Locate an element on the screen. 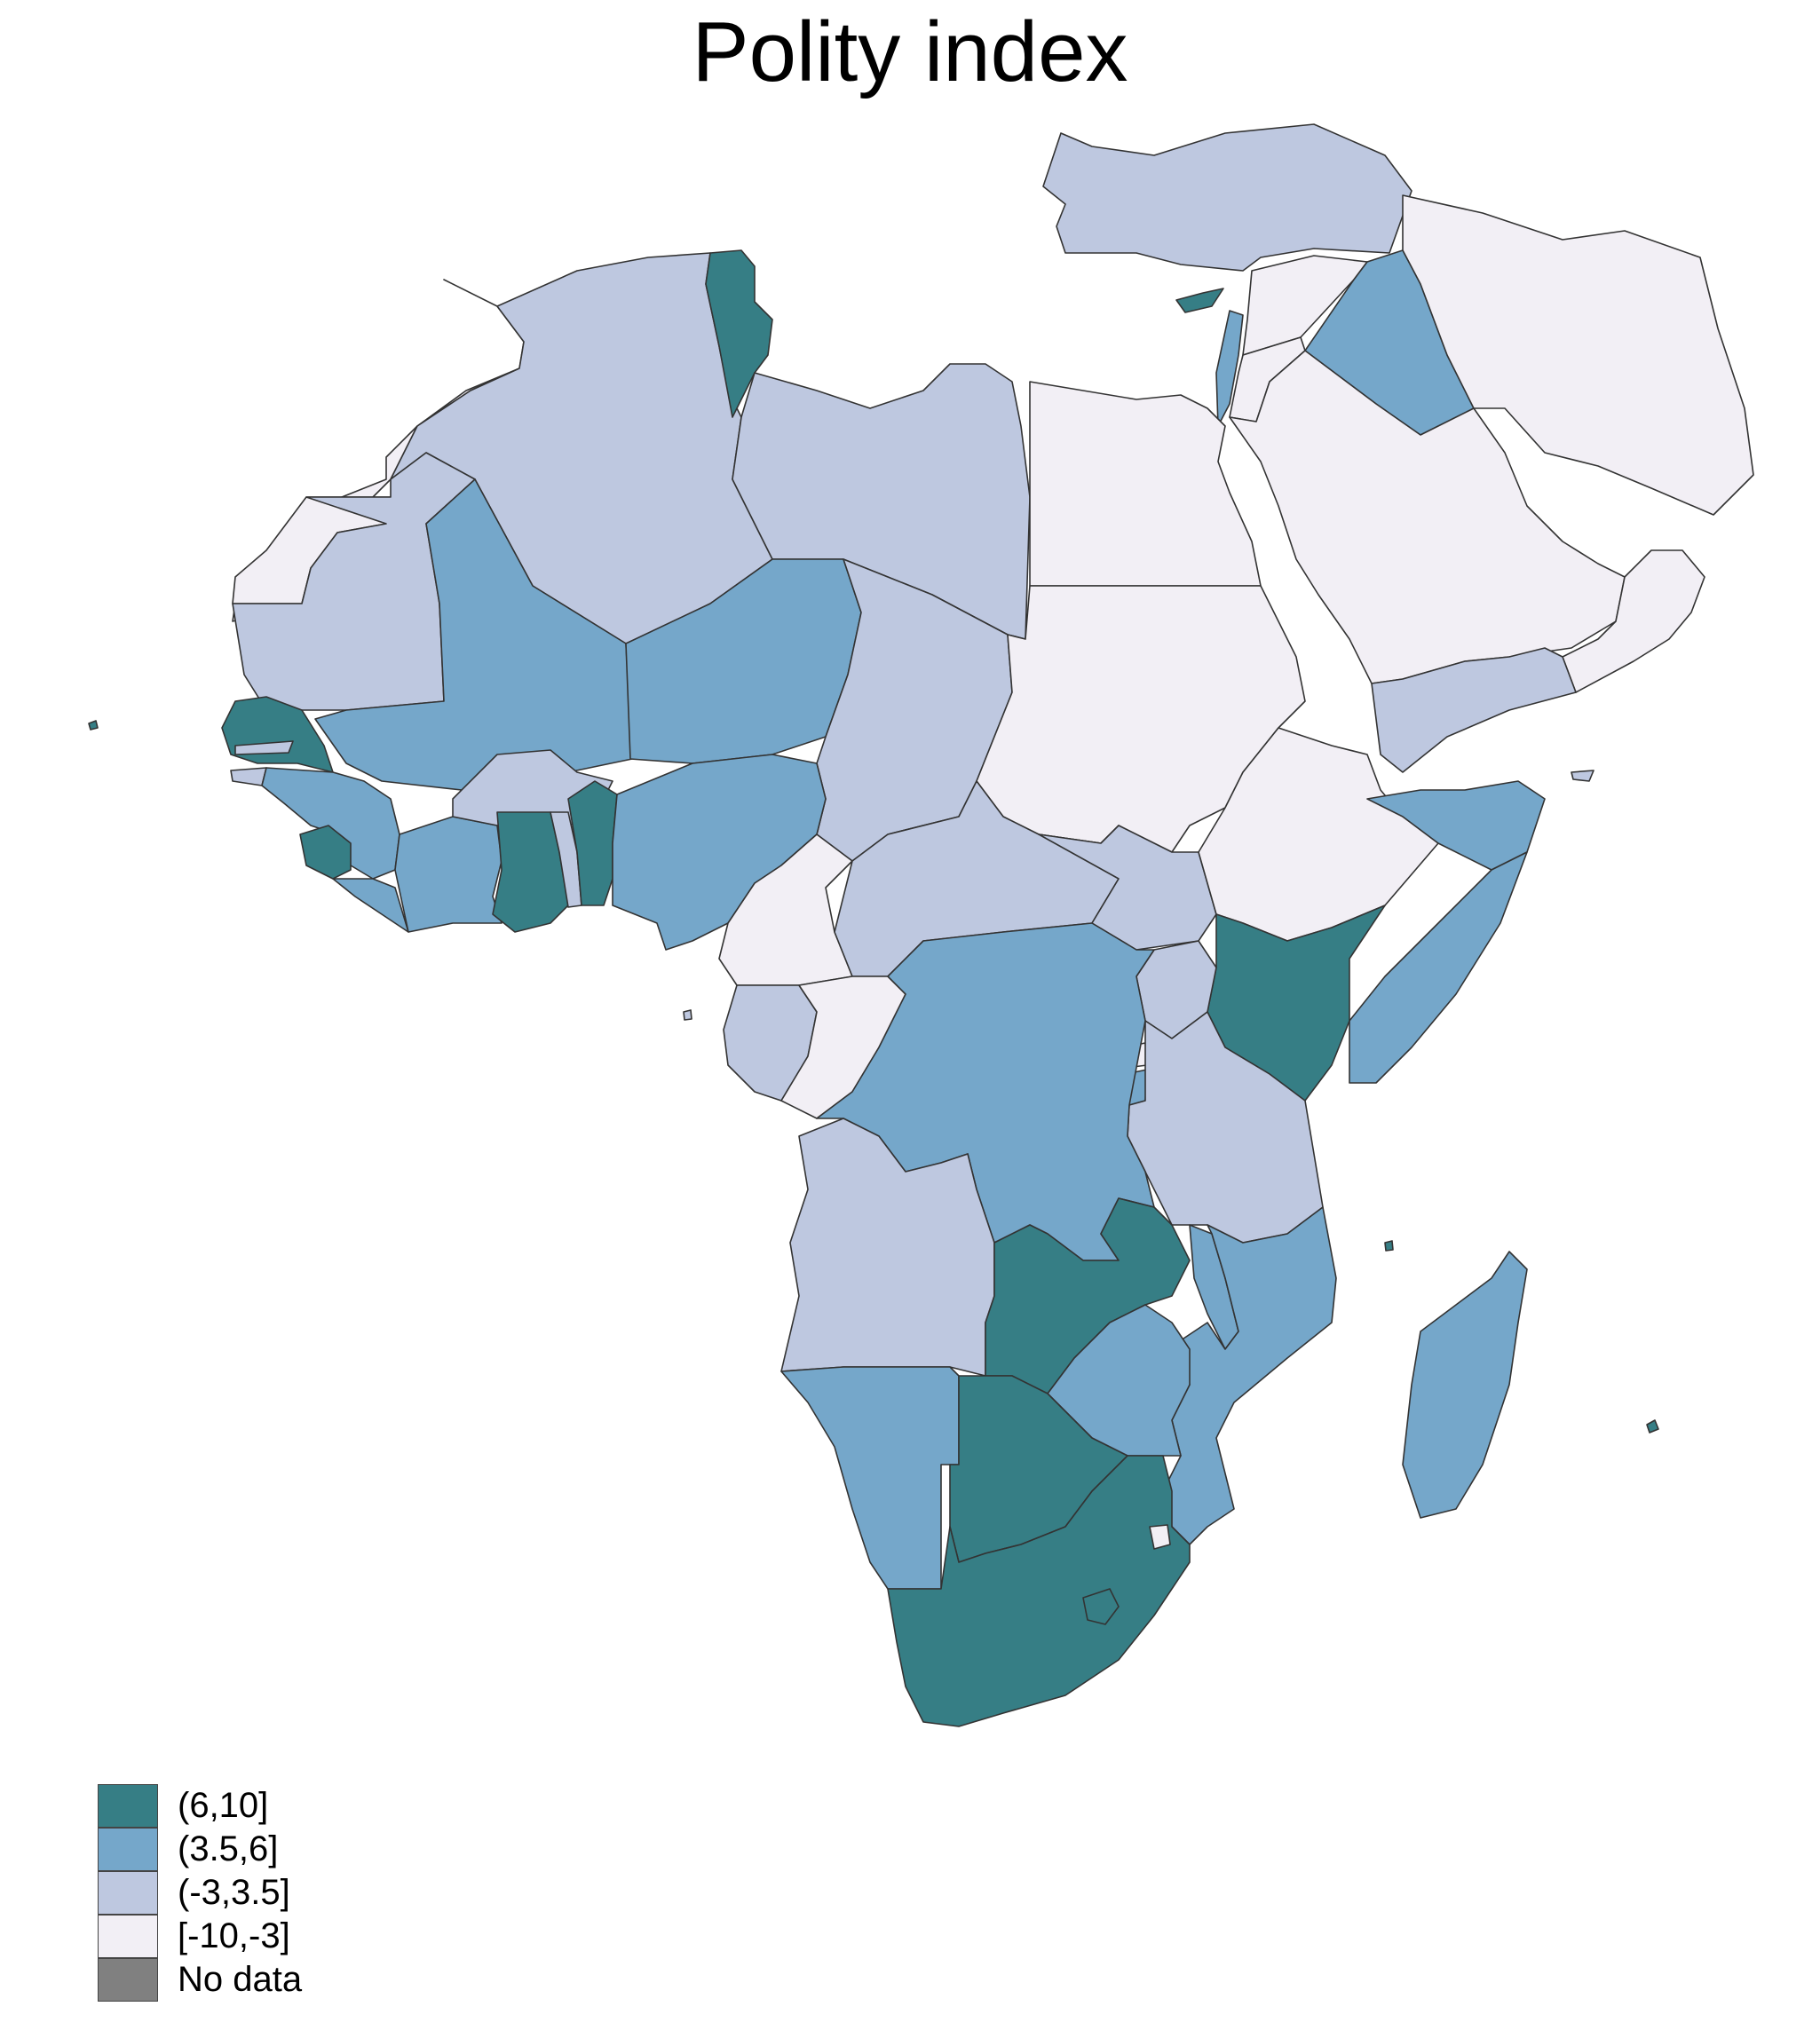  region-israel is located at coordinates (1229, 368).